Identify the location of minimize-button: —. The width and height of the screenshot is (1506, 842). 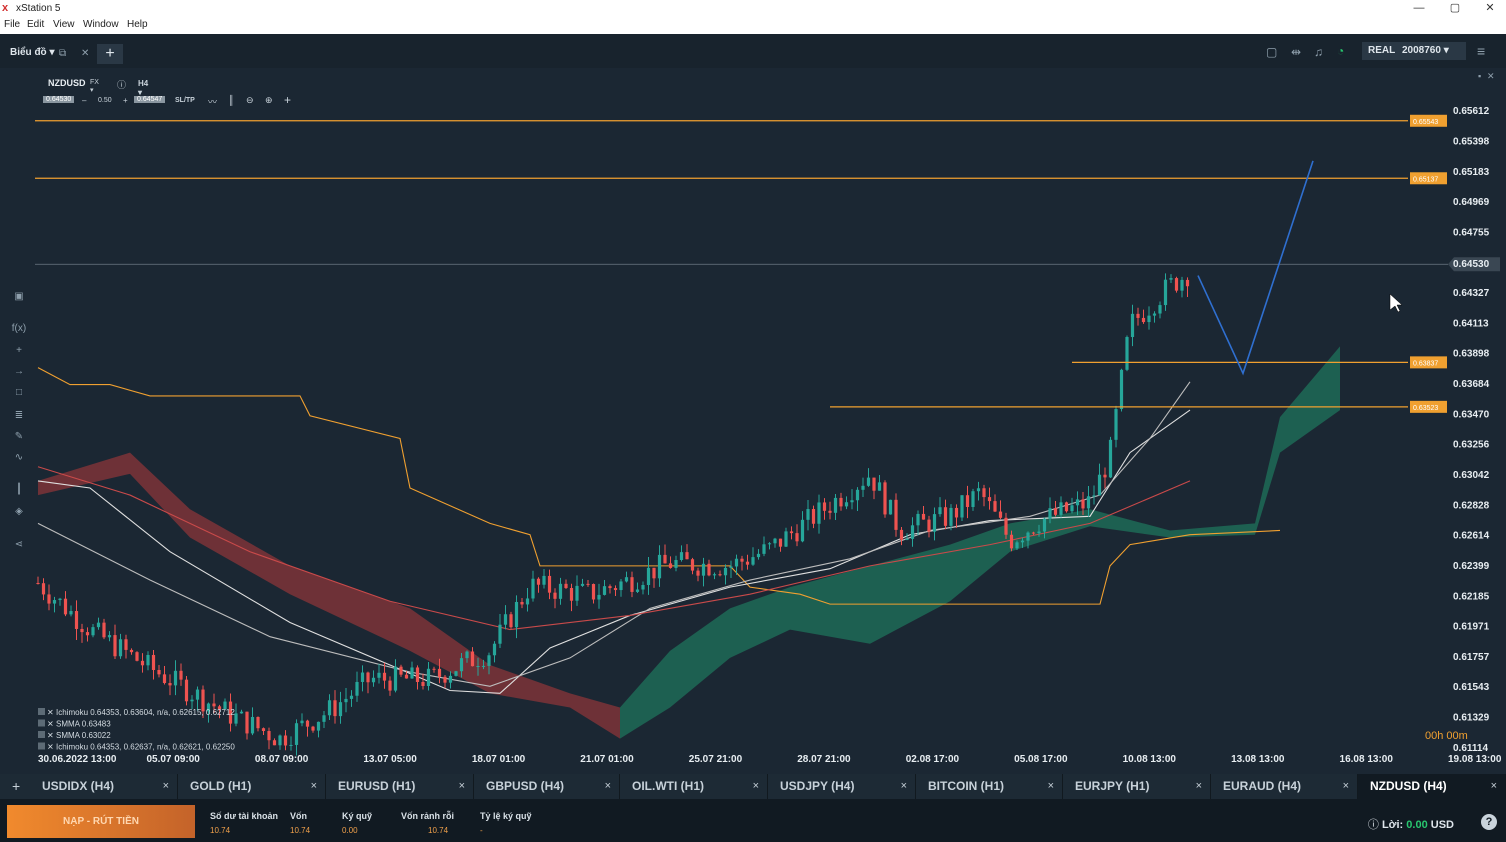
(1419, 8).